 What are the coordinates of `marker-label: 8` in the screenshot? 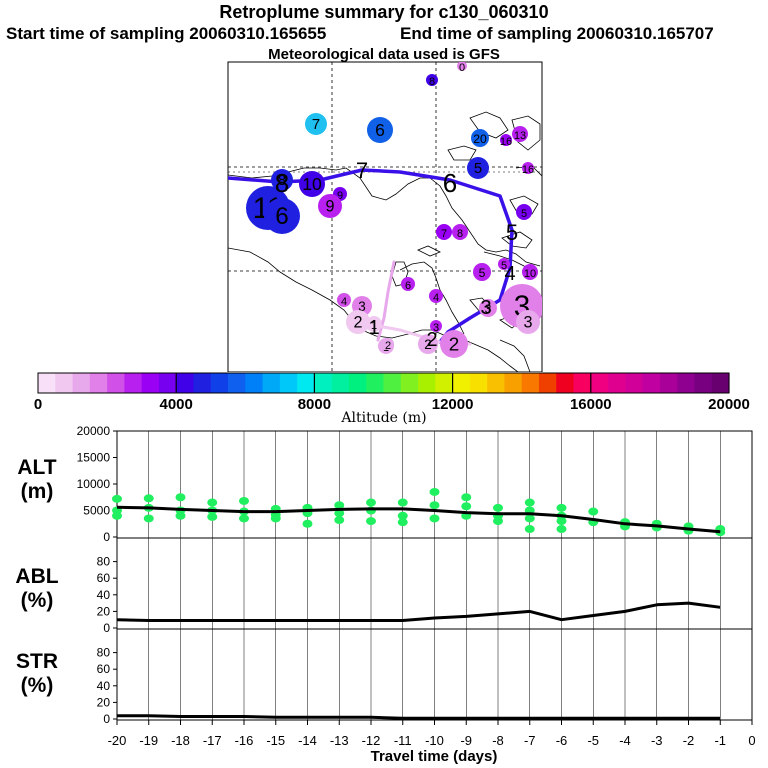 It's located at (282, 181).